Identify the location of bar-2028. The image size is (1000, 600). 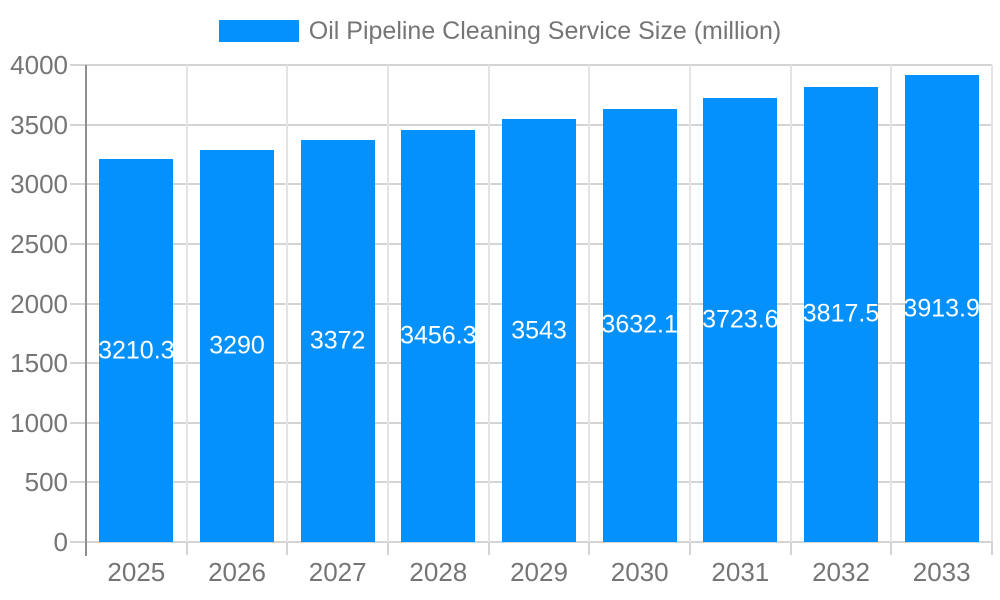
(438, 335).